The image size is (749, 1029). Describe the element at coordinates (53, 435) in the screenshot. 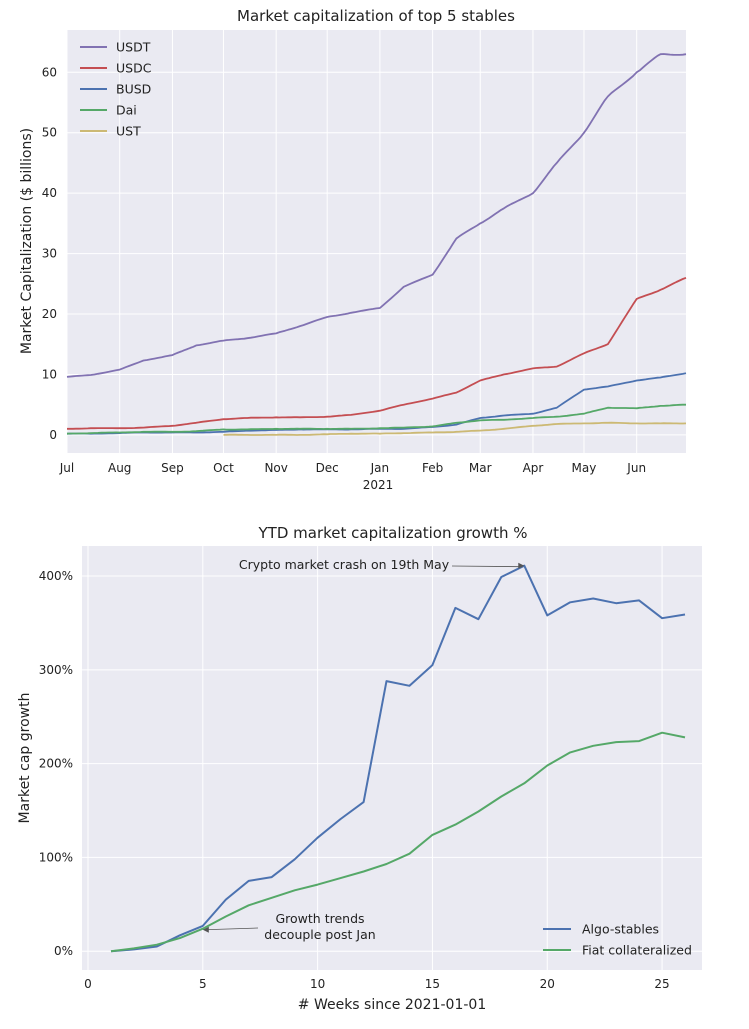

I see `y-tick-label: 0` at that location.